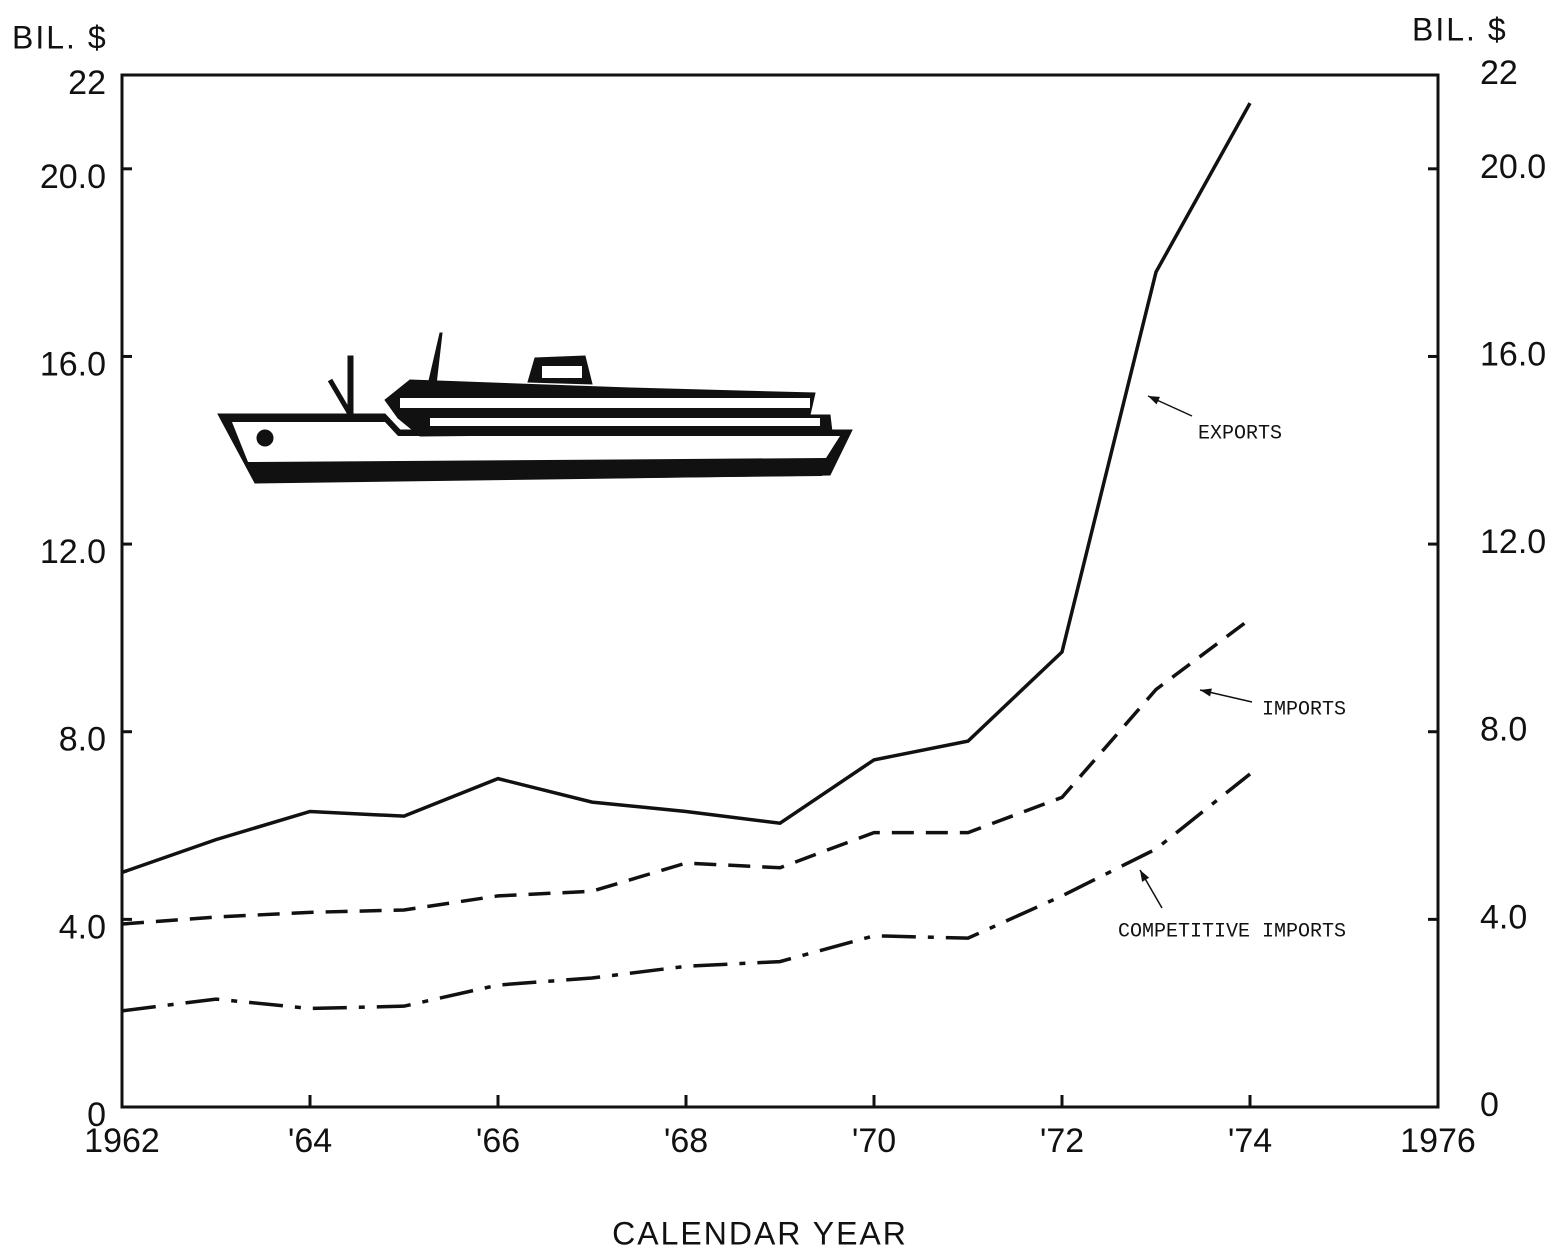 The width and height of the screenshot is (1552, 1258). Describe the element at coordinates (1513, 542) in the screenshot. I see `y2-tick-label: 12.0` at that location.